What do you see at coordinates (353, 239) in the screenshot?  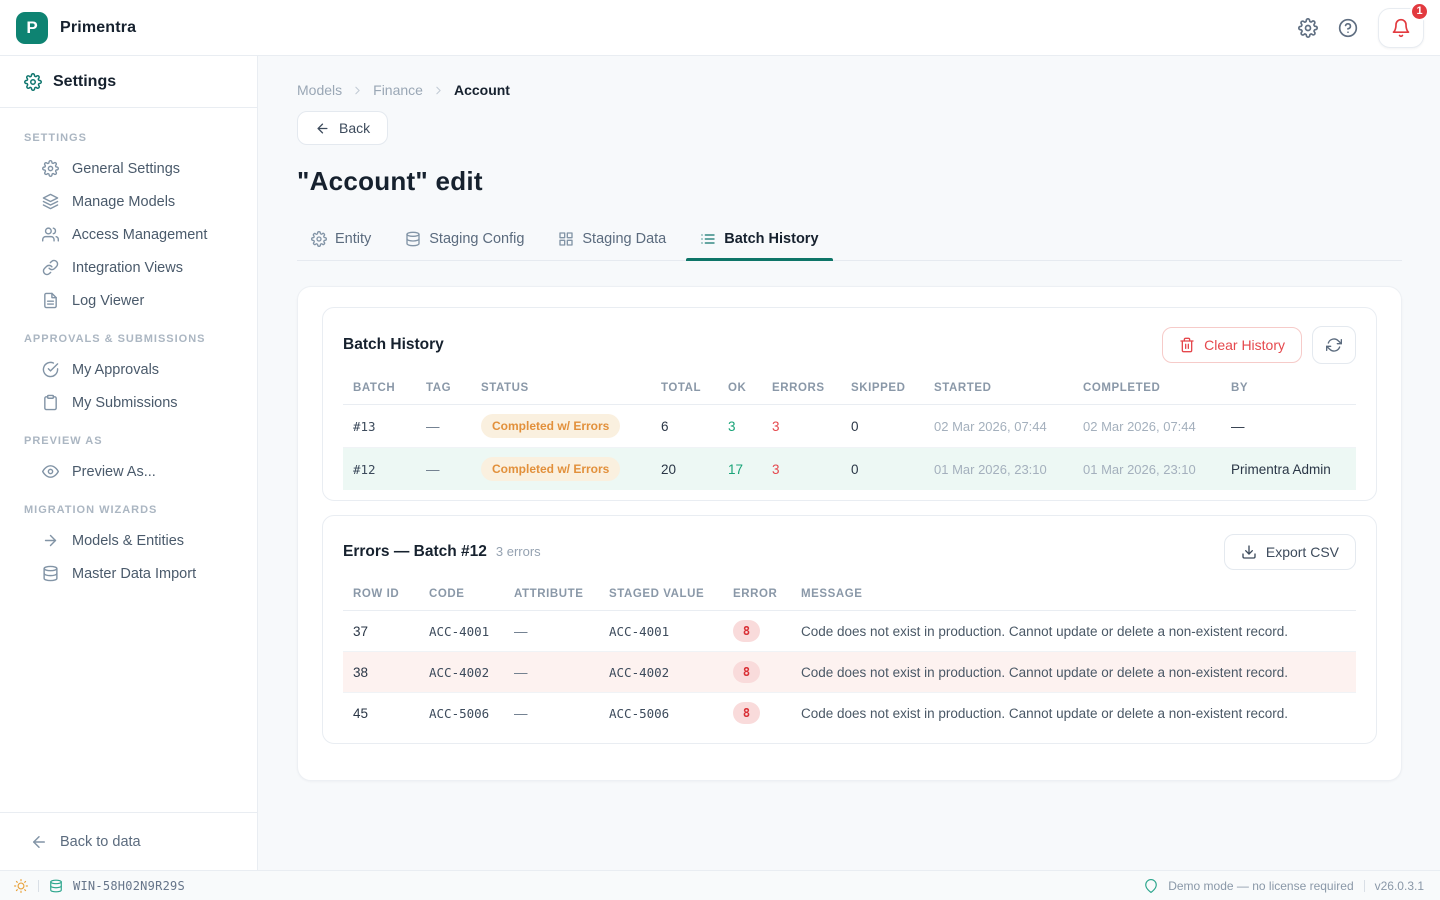 I see `tab-label: Entity` at bounding box center [353, 239].